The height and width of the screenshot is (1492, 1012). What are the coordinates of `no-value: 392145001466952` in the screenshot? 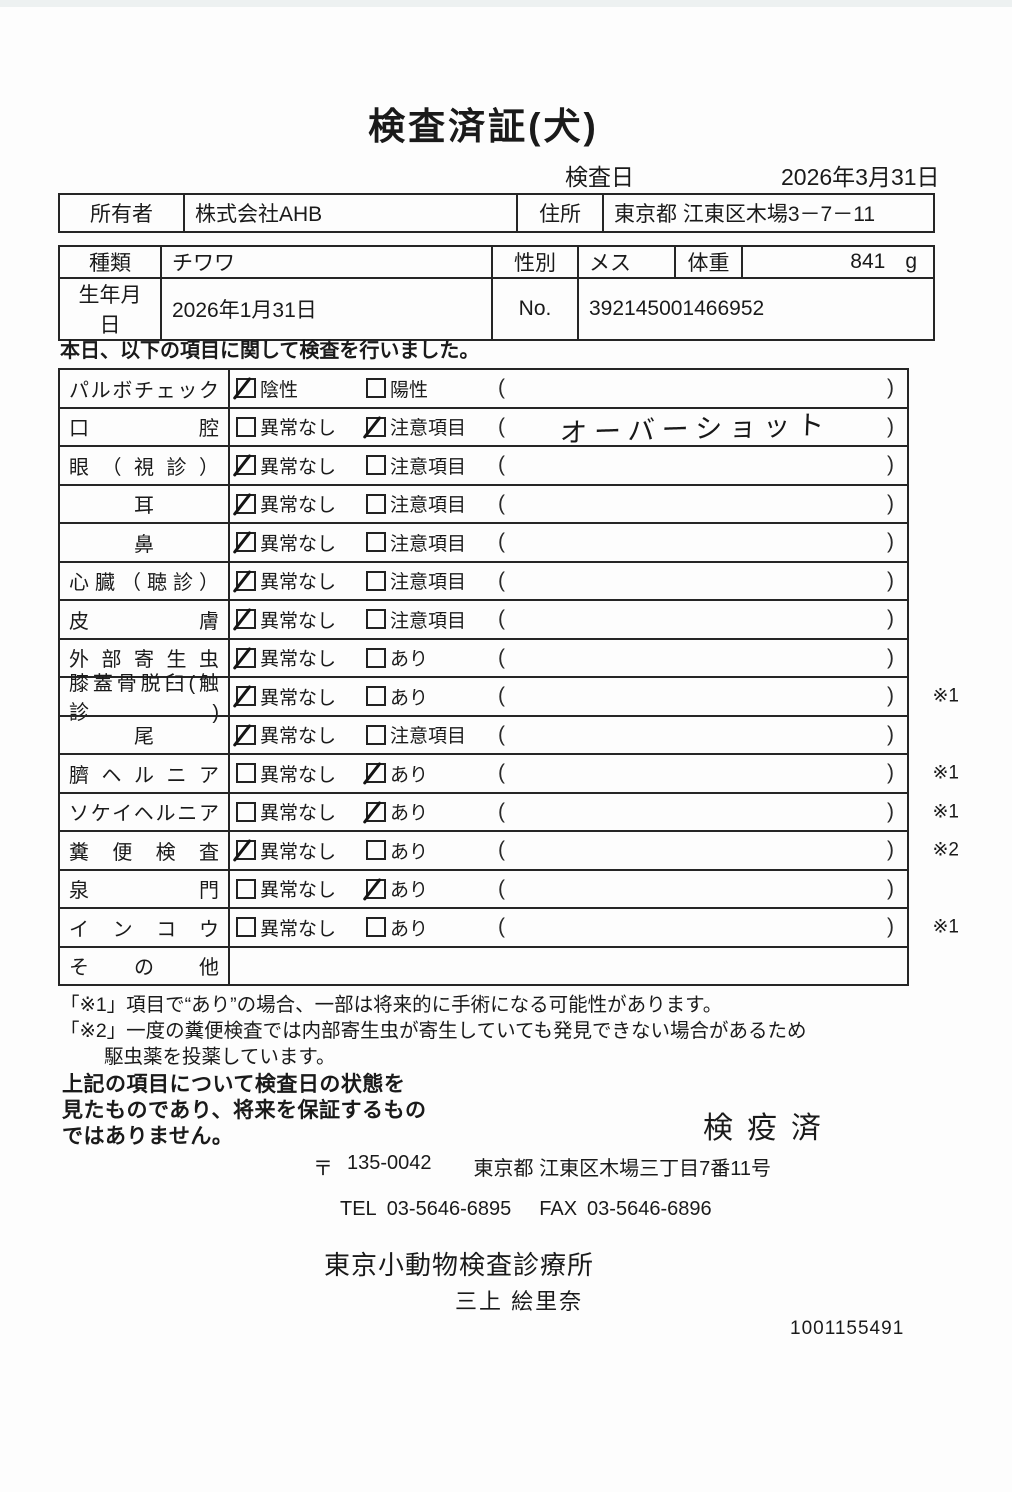 It's located at (756, 309).